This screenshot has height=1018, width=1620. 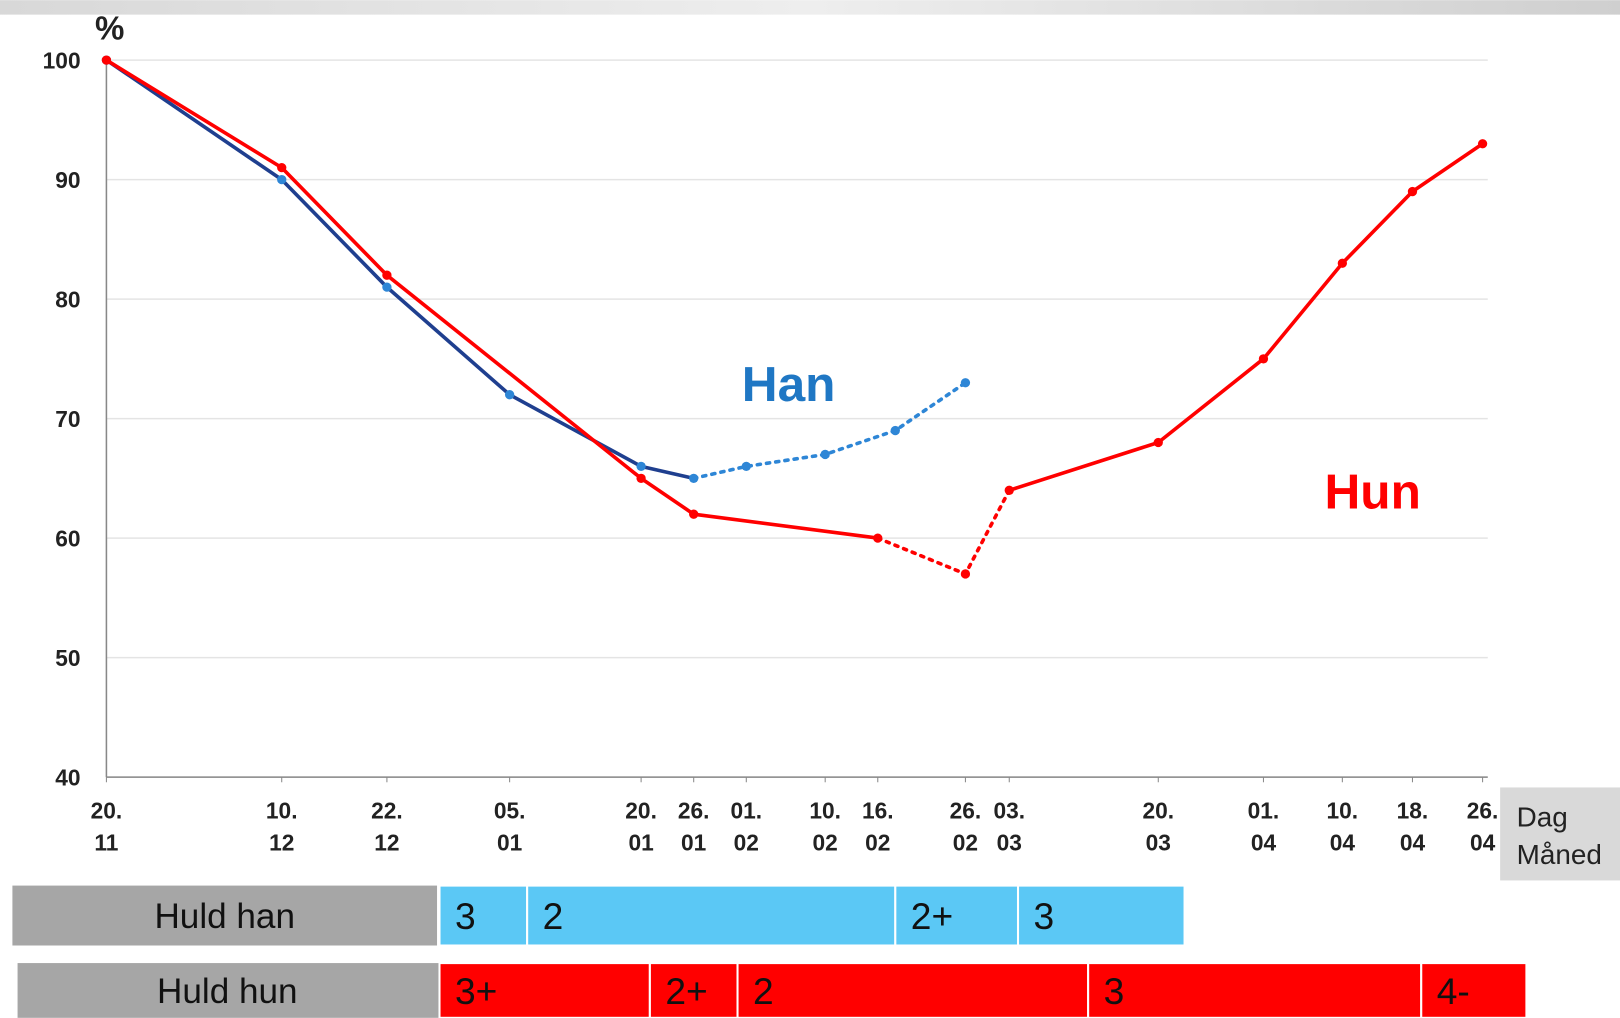 I want to click on series-label: Hun, so click(x=1373, y=491).